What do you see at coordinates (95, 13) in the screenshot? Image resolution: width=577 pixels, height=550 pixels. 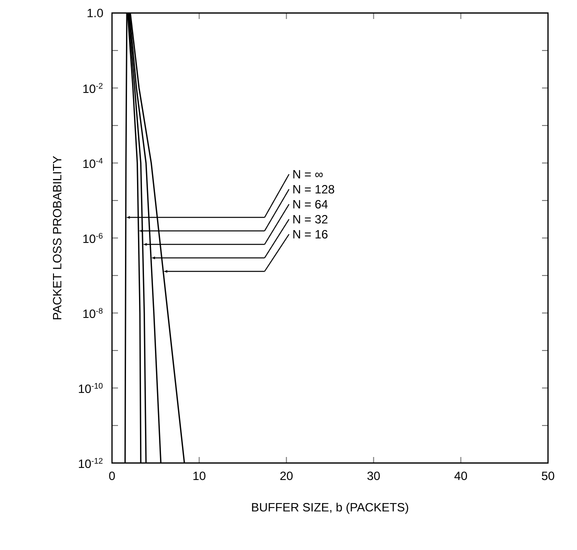 I see `y-tick-label: 1.0` at bounding box center [95, 13].